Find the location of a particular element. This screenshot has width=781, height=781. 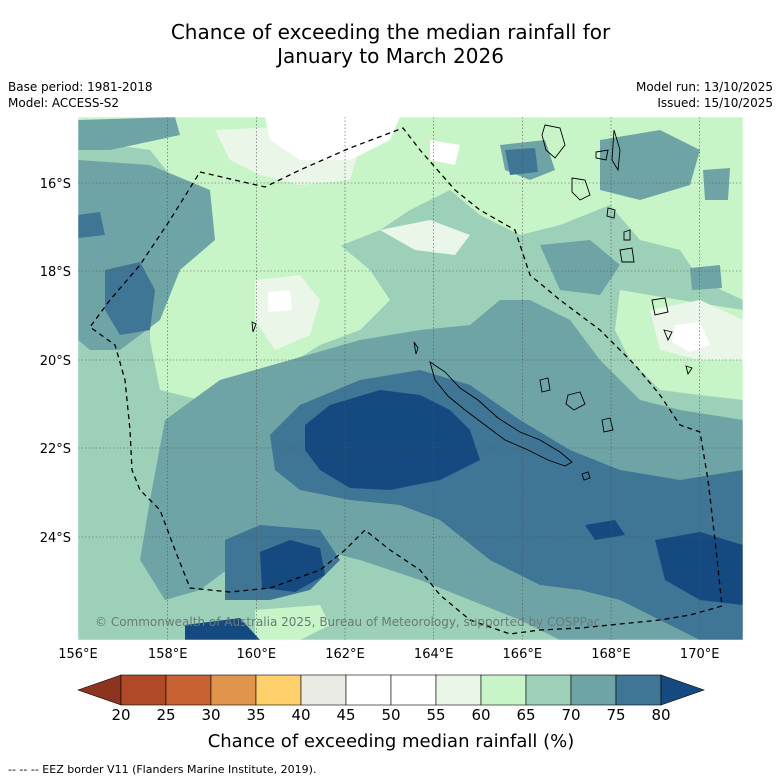

vanuatu-malekula is located at coordinates (581, 189).